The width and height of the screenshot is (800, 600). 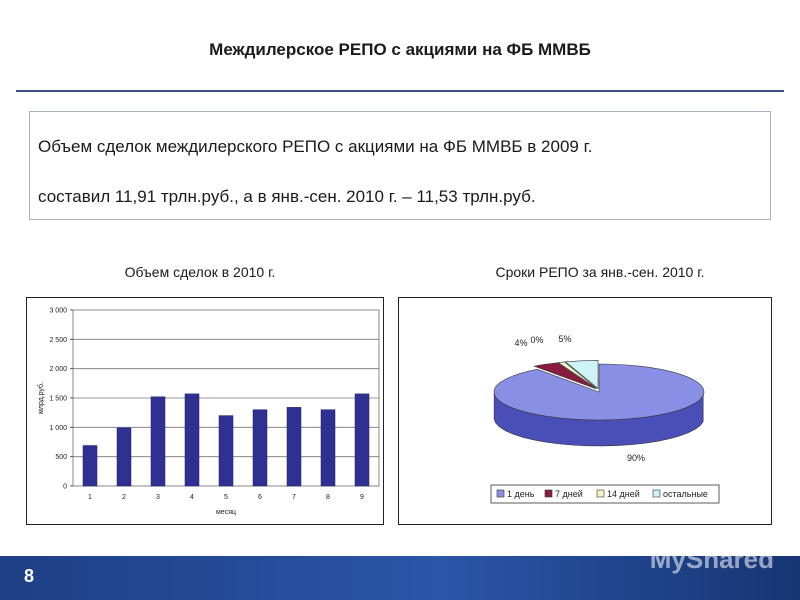 What do you see at coordinates (226, 512) in the screenshot?
I see `x-axis-label: месяц` at bounding box center [226, 512].